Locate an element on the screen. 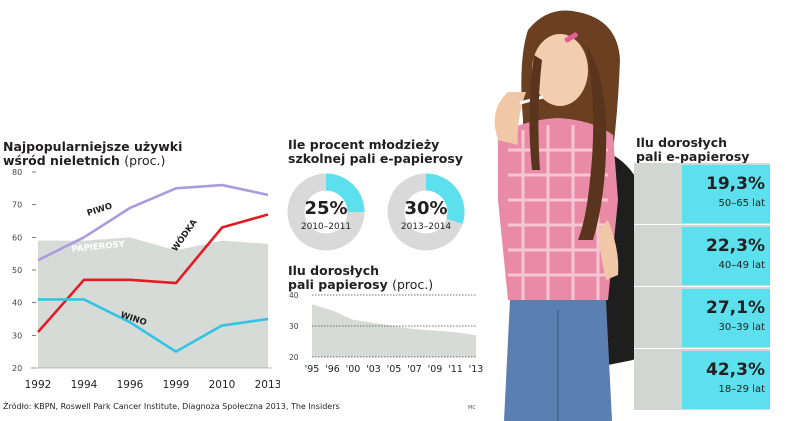 The image size is (788, 421). x-tick-label: '96 is located at coordinates (332, 369).